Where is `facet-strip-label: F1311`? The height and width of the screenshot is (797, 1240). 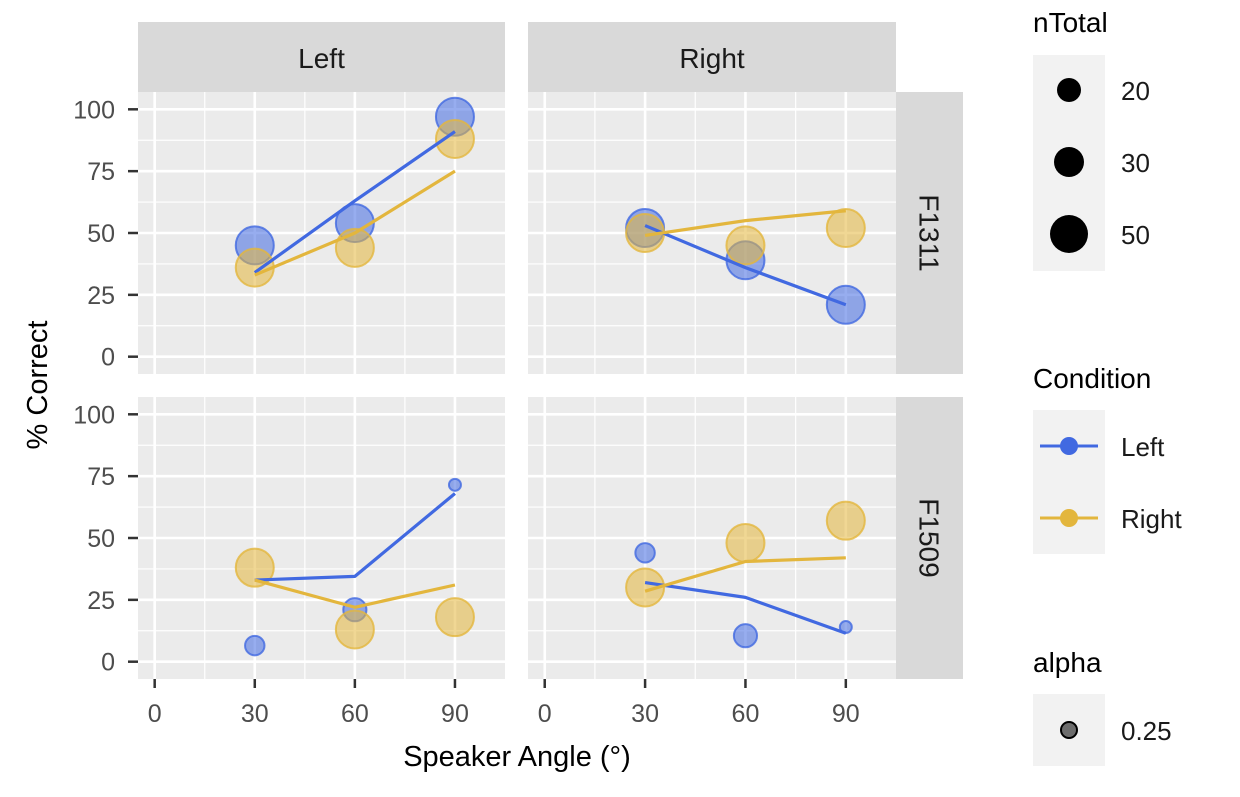 facet-strip-label: F1311 is located at coordinates (929, 232).